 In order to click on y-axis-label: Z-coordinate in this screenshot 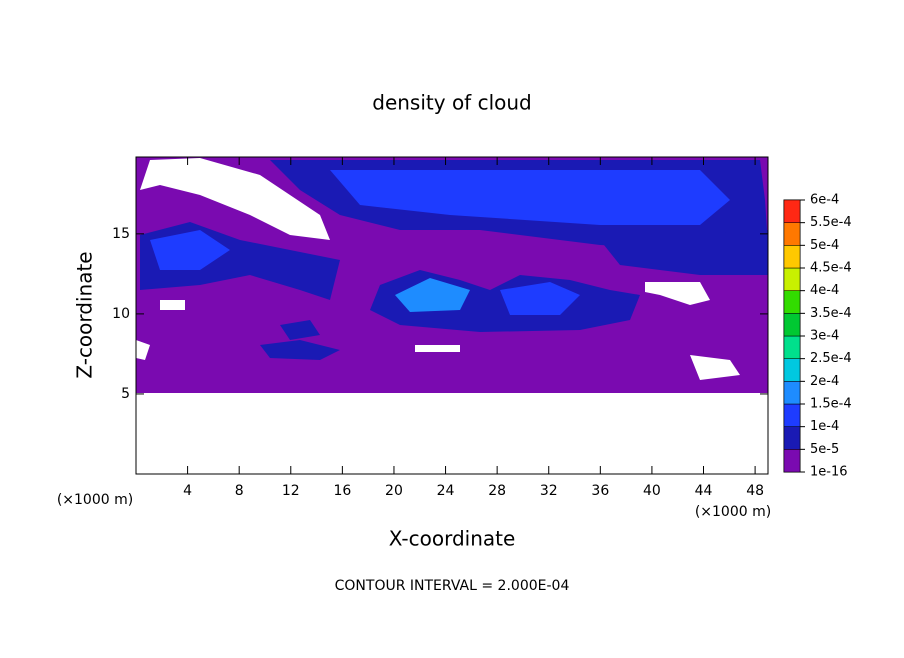, I will do `click(85, 314)`.